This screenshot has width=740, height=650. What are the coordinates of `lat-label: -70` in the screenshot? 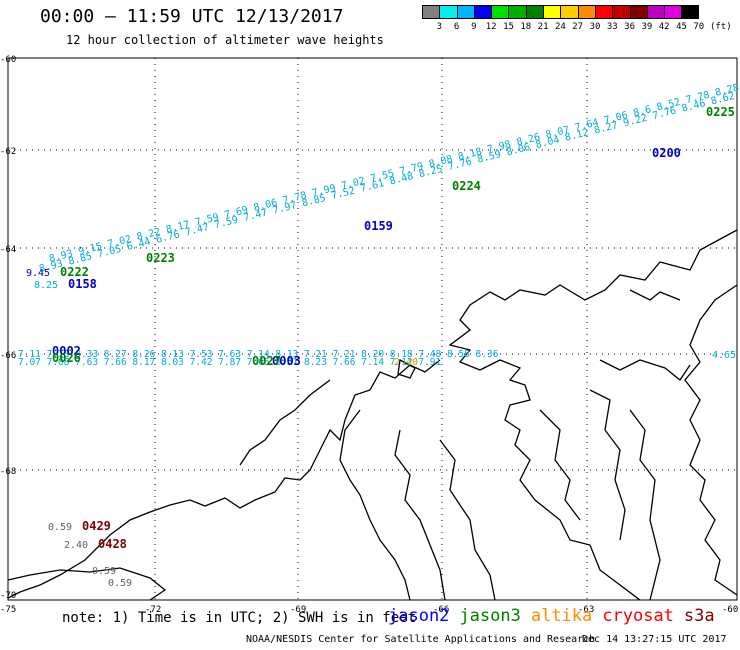 It's located at (8, 596).